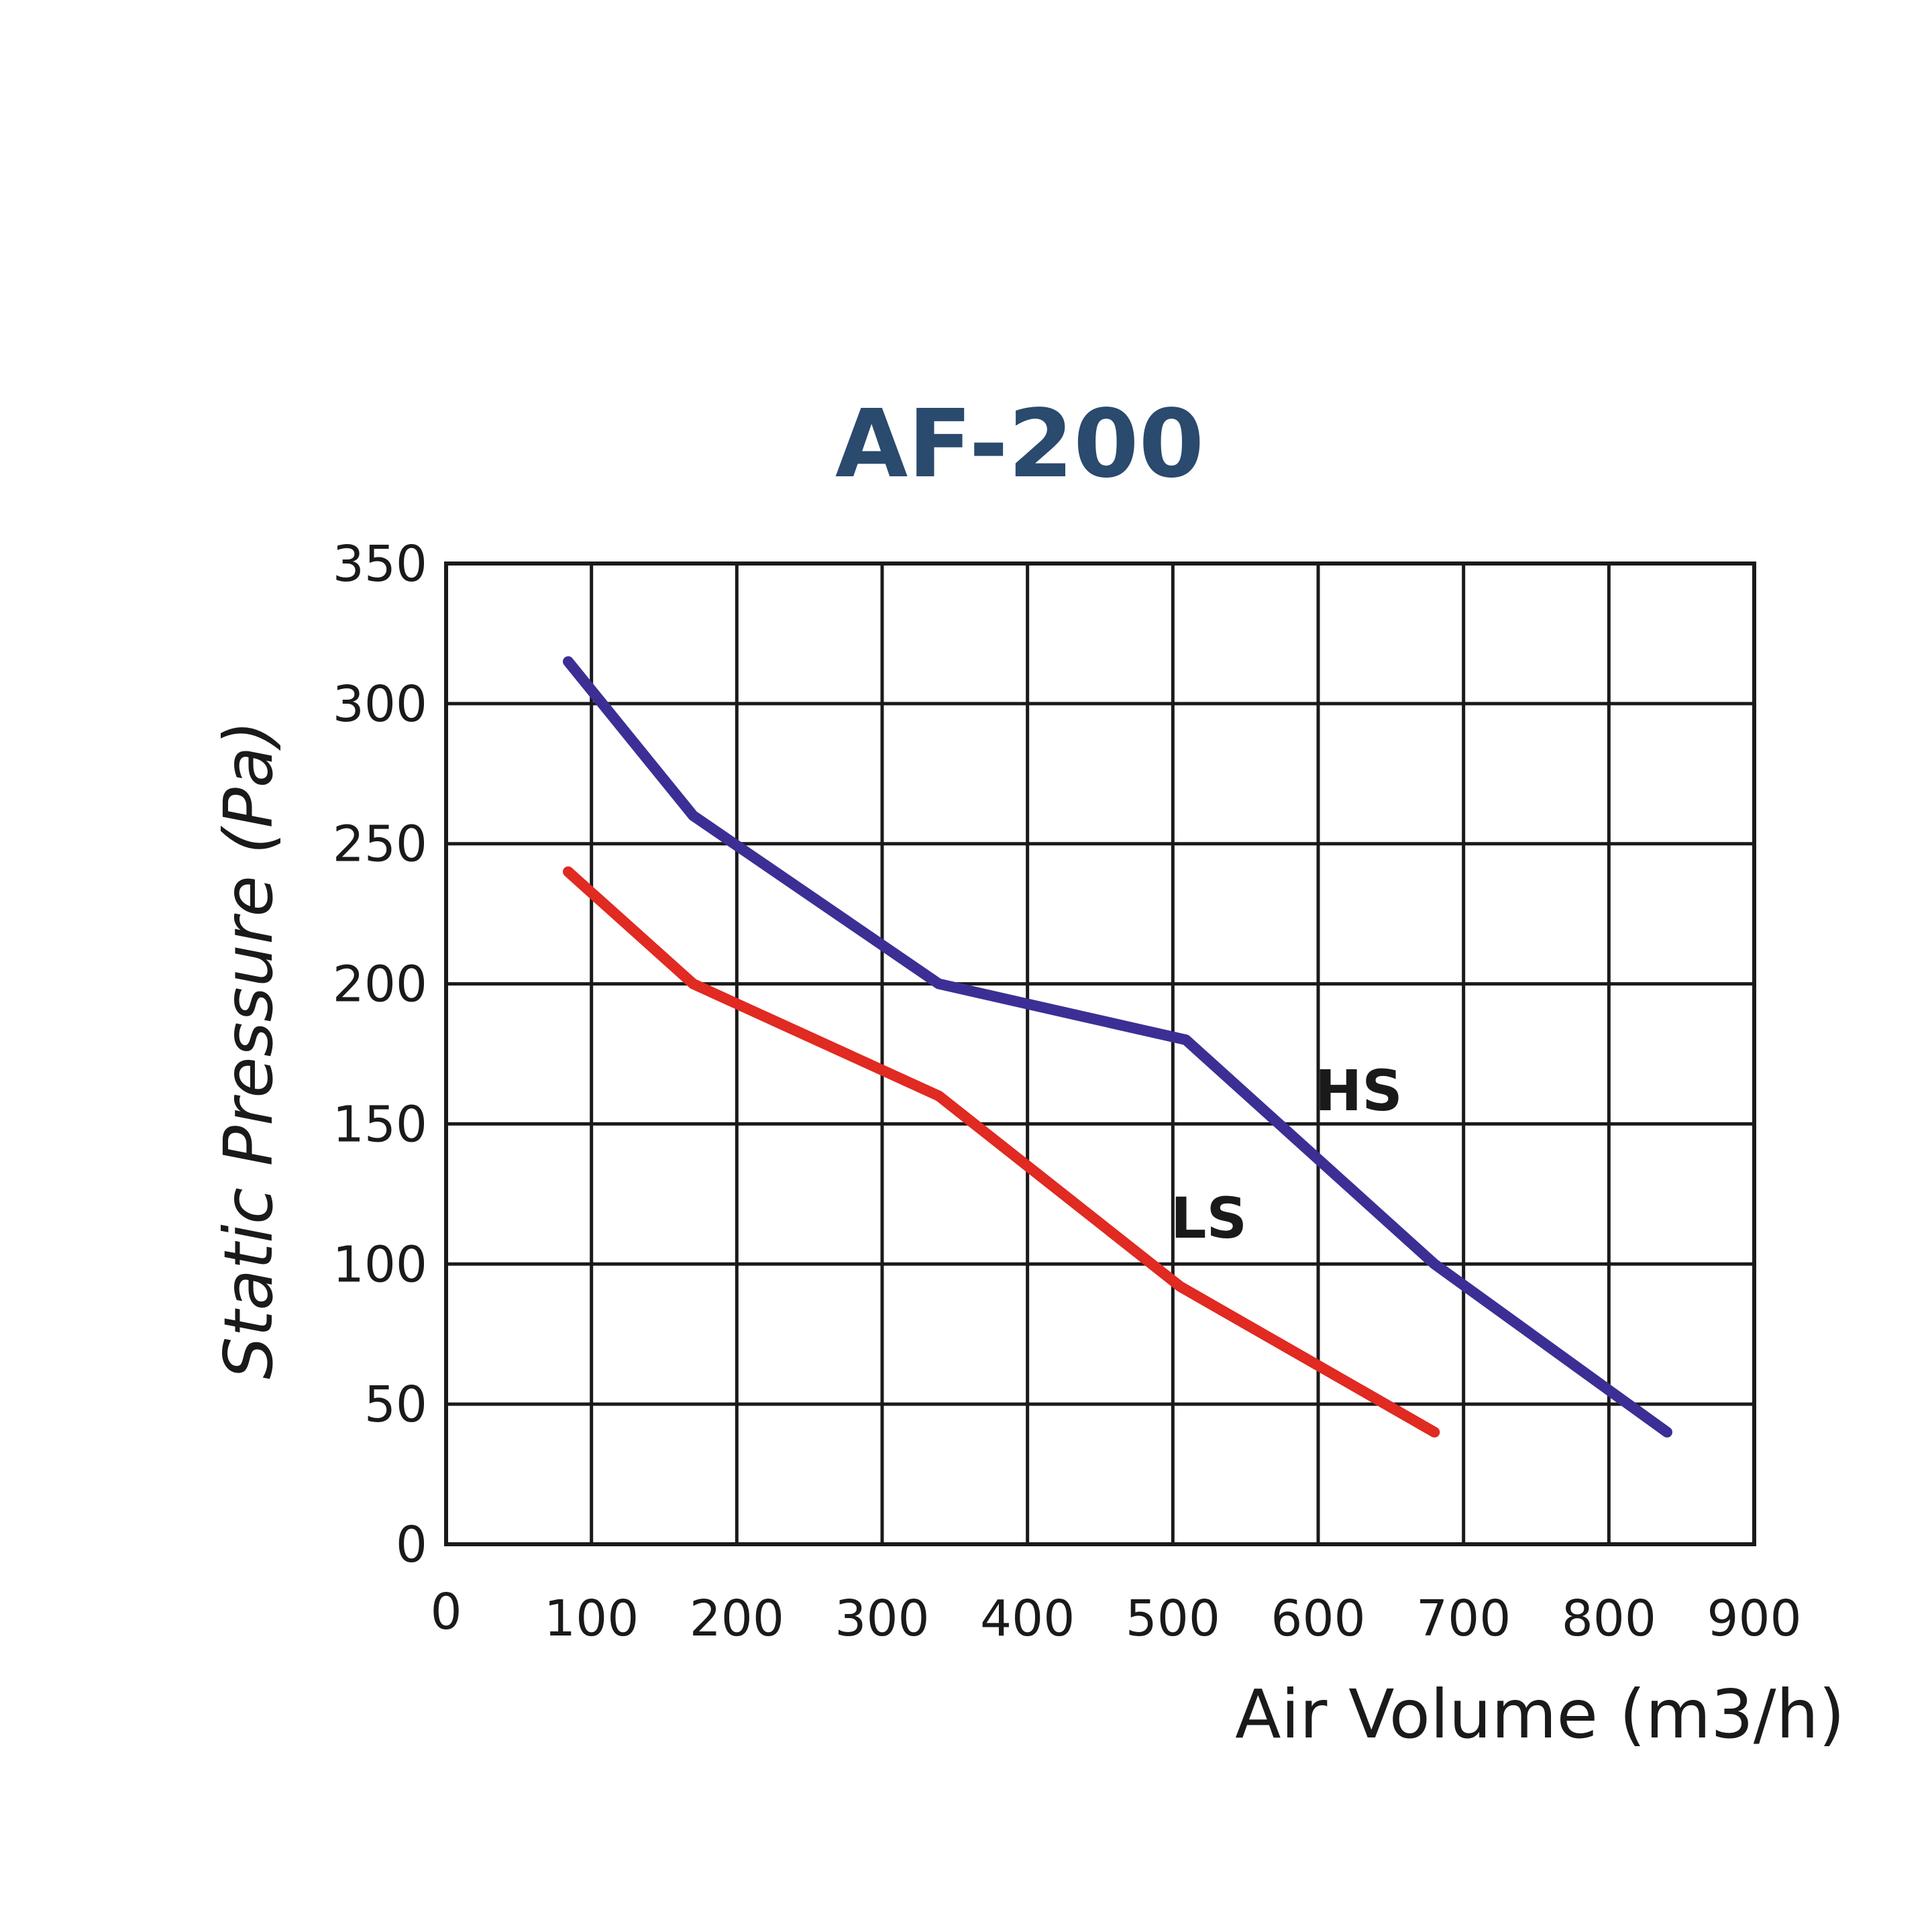 The height and width of the screenshot is (1932, 1932). What do you see at coordinates (411, 1545) in the screenshot?
I see `y-tick-label: 0` at bounding box center [411, 1545].